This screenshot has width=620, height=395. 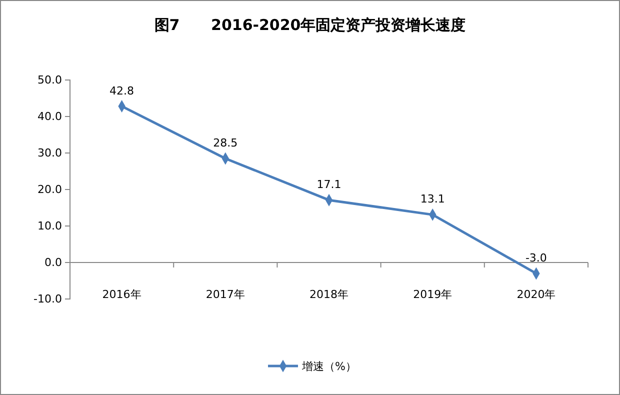 What do you see at coordinates (50, 226) in the screenshot?
I see `y-tick-label: 10.0` at bounding box center [50, 226].